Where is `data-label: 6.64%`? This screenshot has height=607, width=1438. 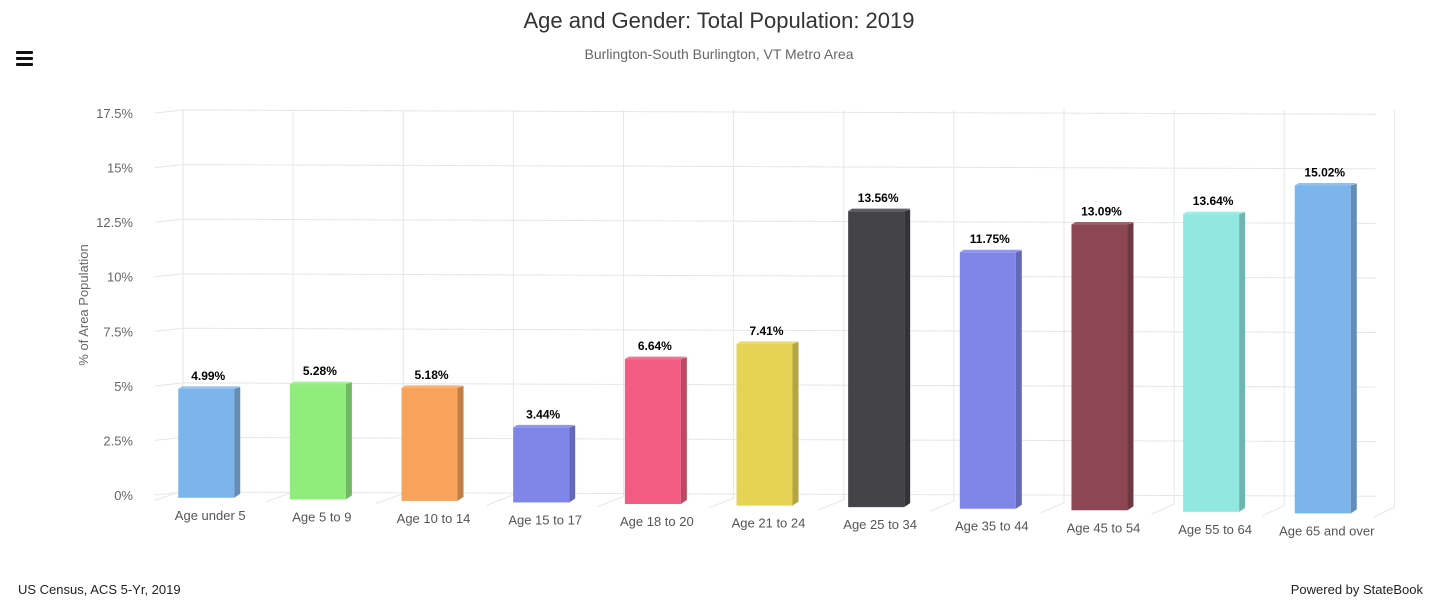 data-label: 6.64% is located at coordinates (655, 346).